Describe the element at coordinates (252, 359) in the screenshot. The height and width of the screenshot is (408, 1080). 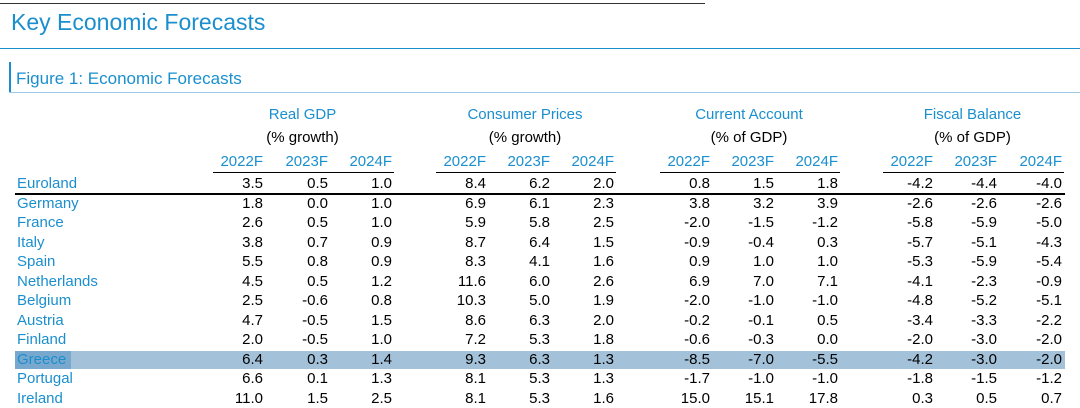
I see `cell-value: 6.4` at that location.